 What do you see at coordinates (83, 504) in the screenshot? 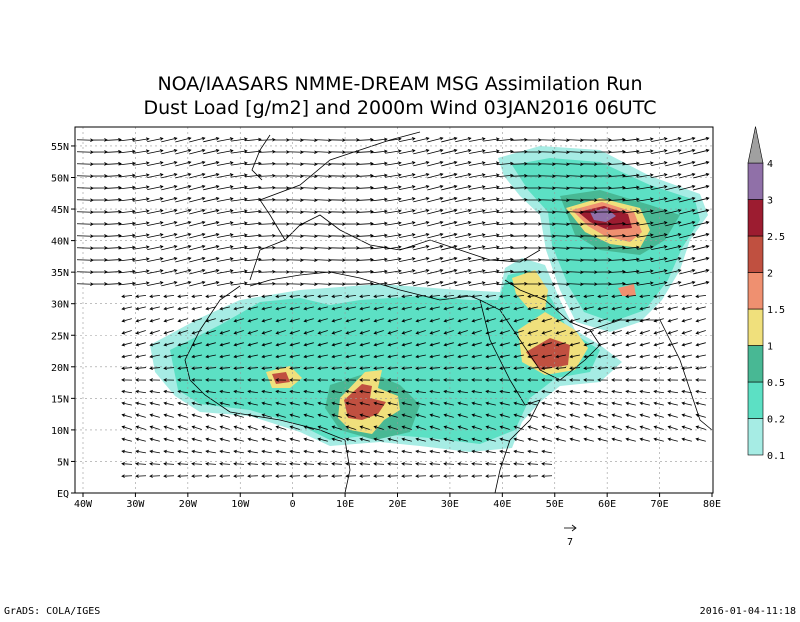
I see `lon-tick-label: 40W` at bounding box center [83, 504].